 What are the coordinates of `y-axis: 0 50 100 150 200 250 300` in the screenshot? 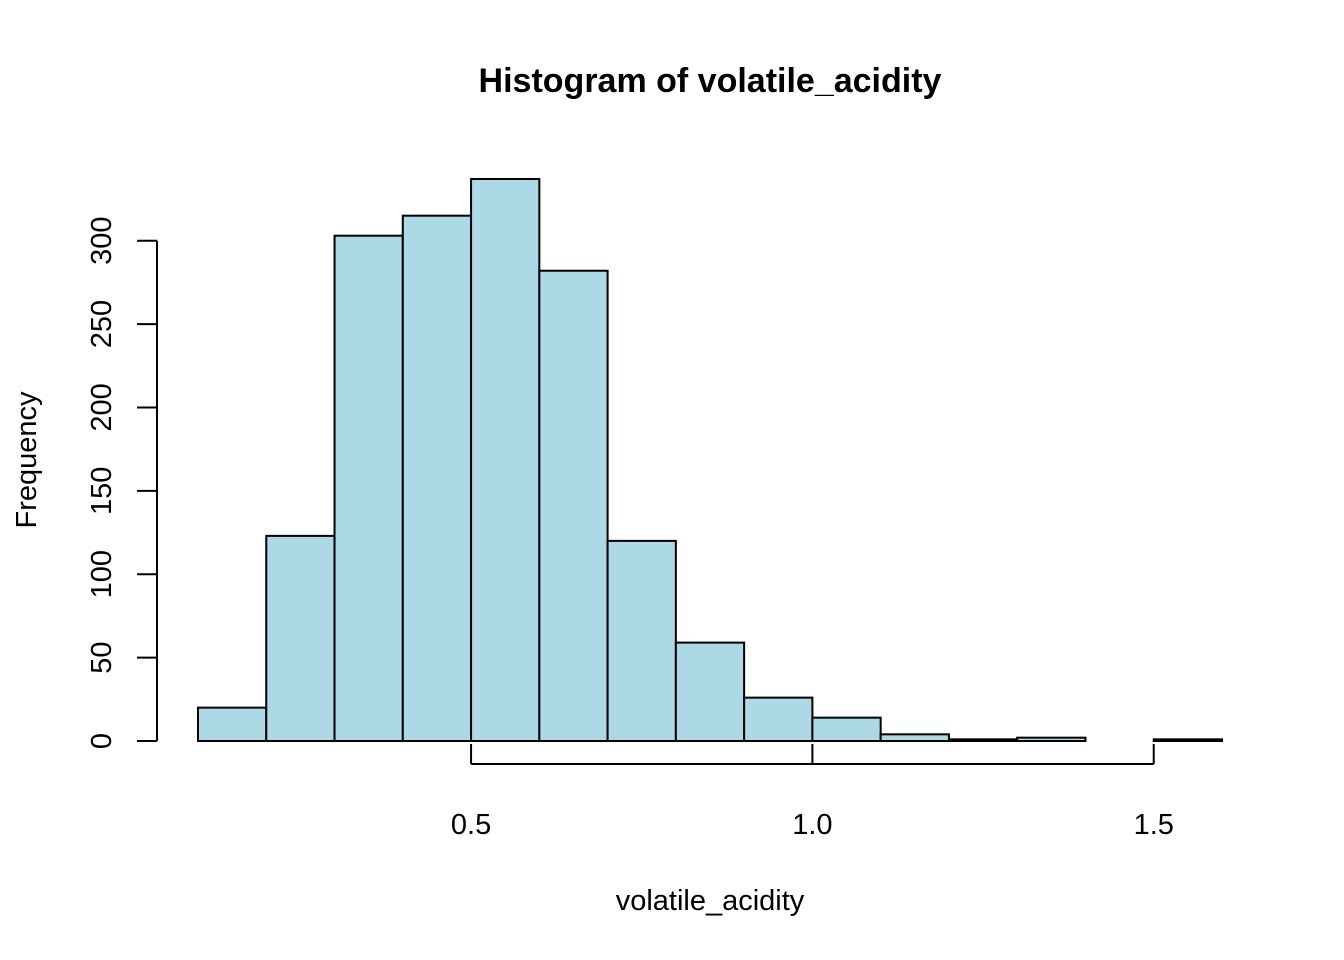 It's located at (122, 483).